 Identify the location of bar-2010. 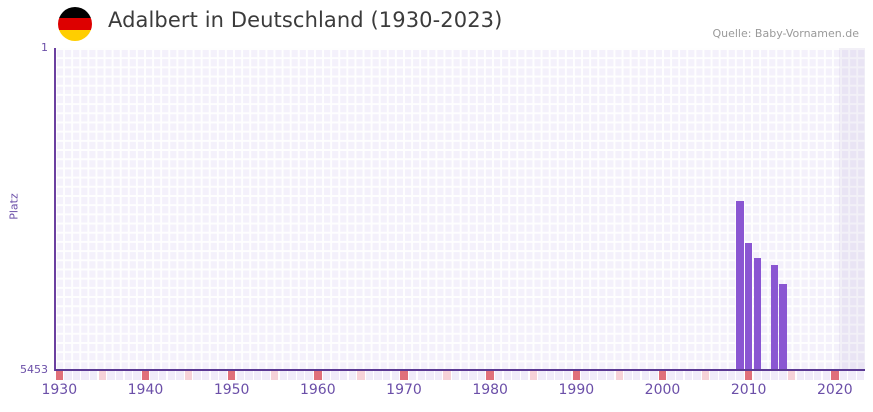
(748, 306).